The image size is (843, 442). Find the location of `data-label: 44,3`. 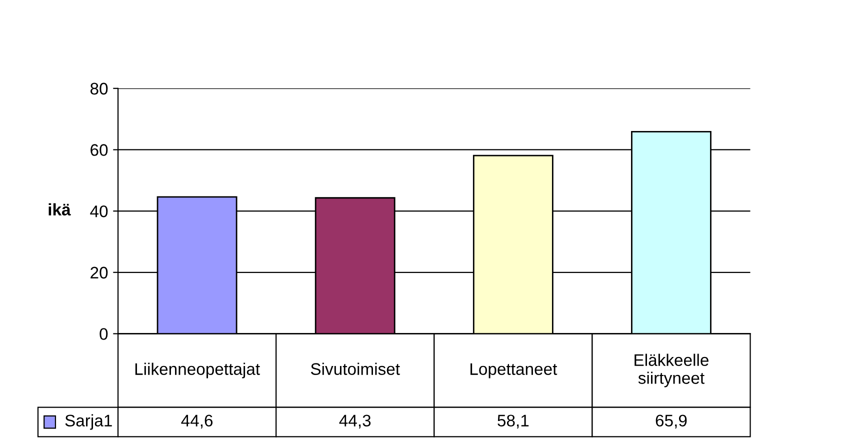

data-label: 44,3 is located at coordinates (355, 421).